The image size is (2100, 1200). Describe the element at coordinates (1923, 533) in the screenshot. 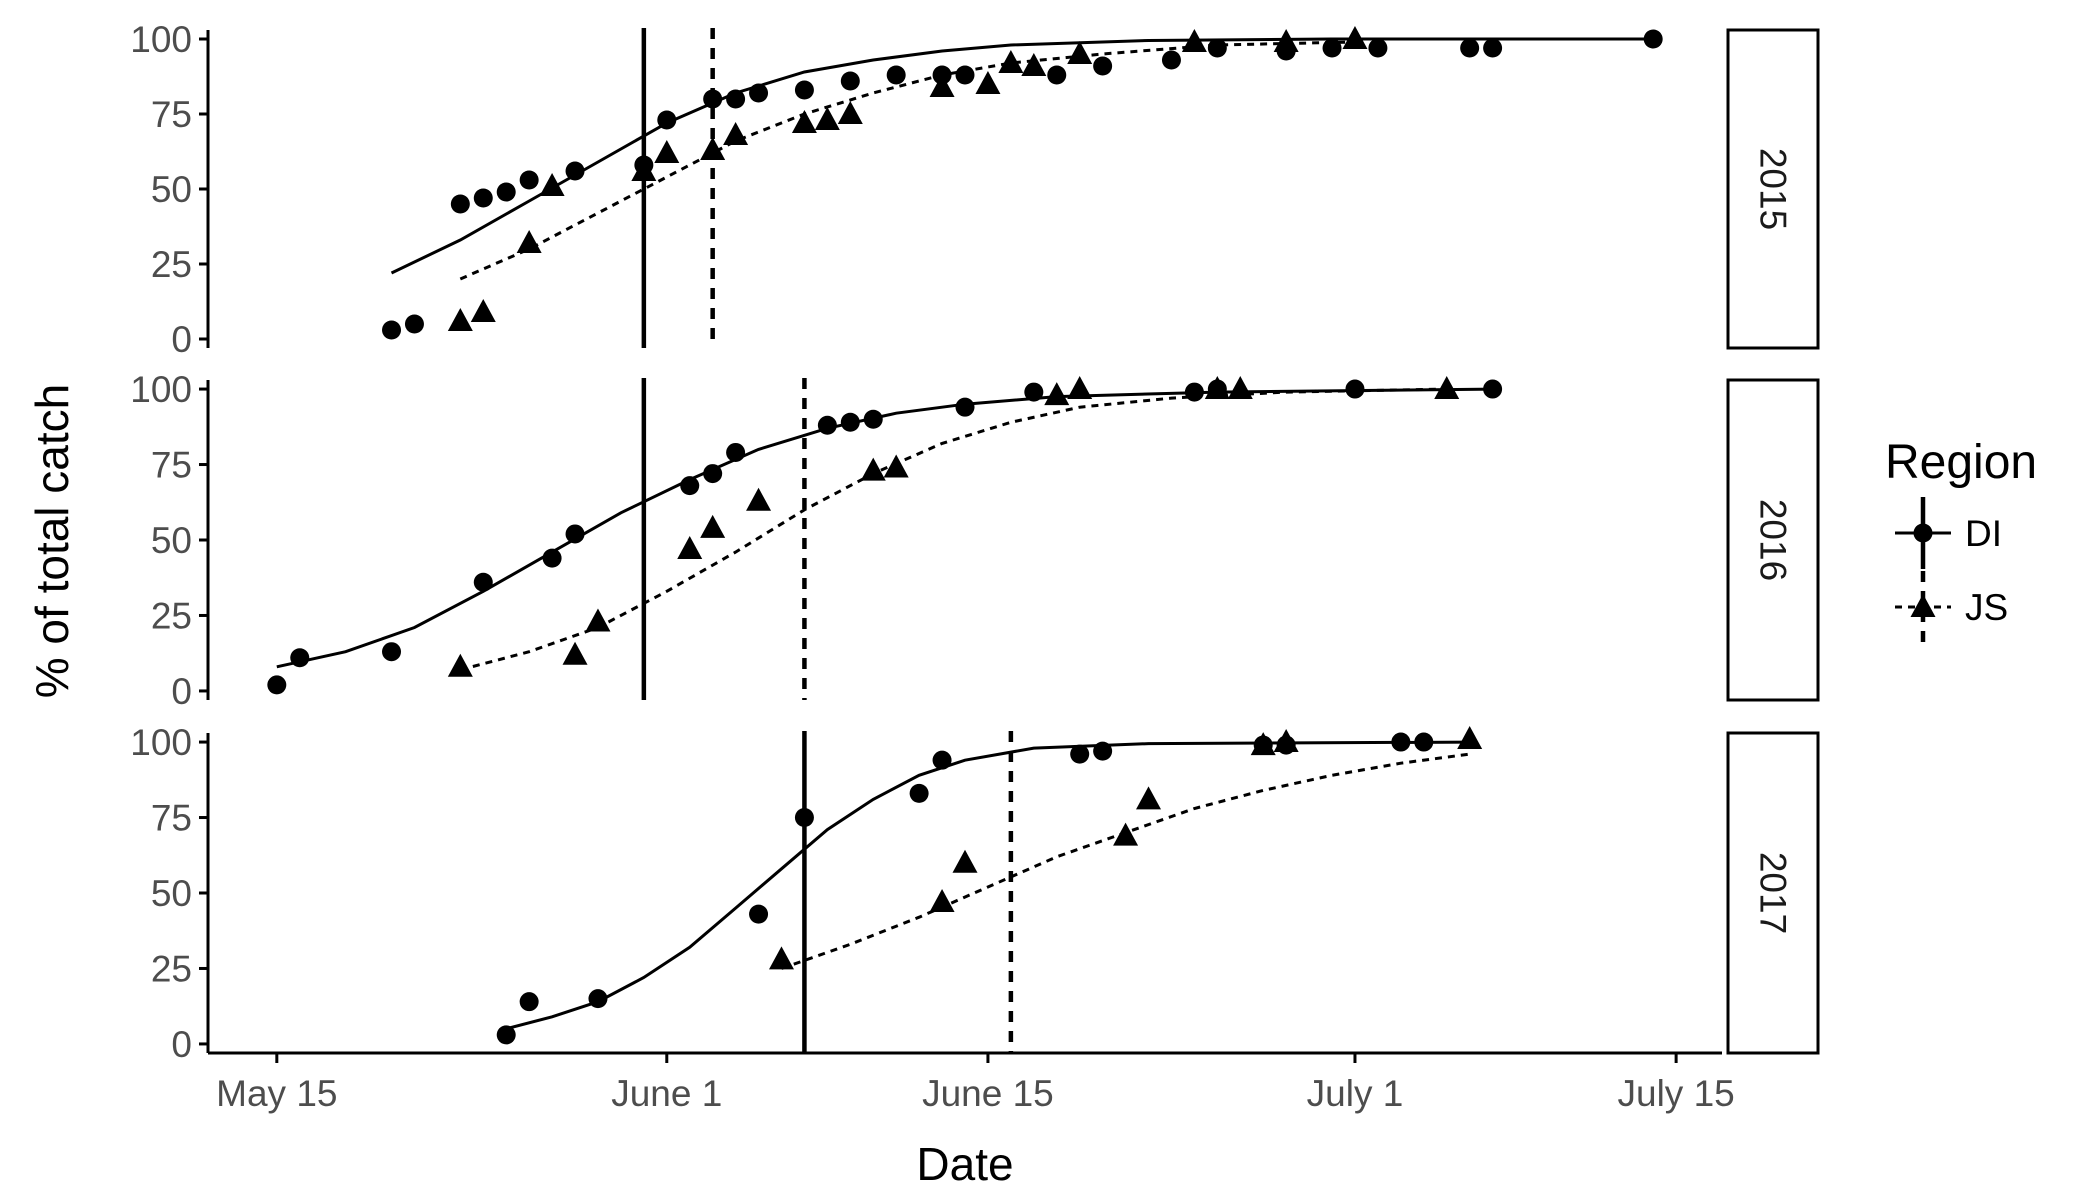

I see `legend-key-circle` at that location.